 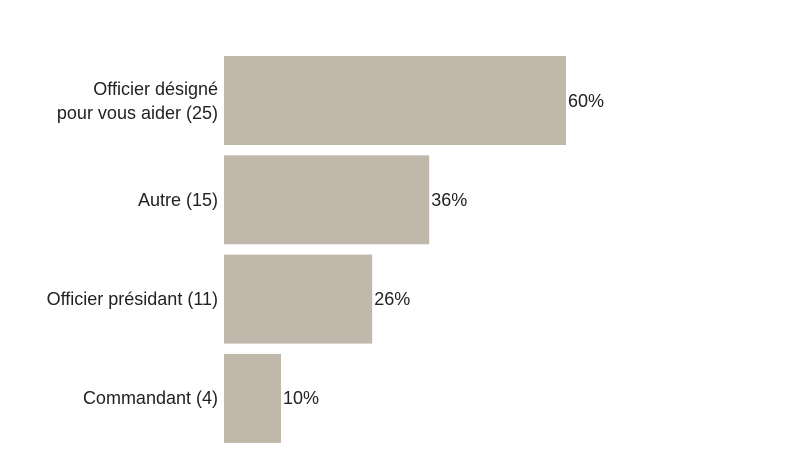 I want to click on category-label: Officier désigné pour vous aider (25), so click(x=137, y=100).